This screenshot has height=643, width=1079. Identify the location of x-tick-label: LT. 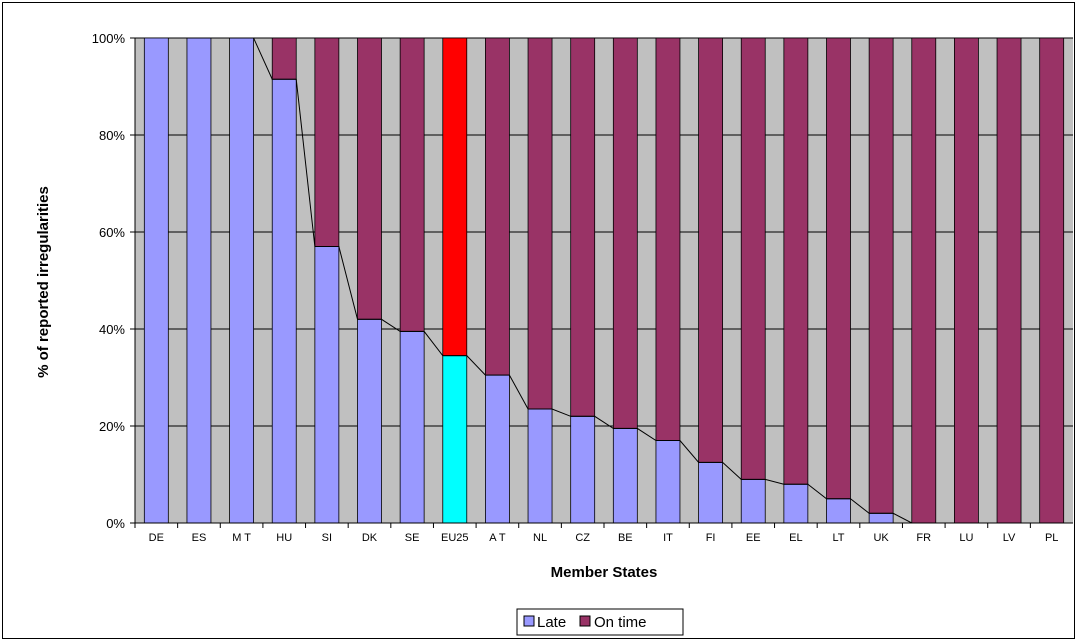
(838, 538).